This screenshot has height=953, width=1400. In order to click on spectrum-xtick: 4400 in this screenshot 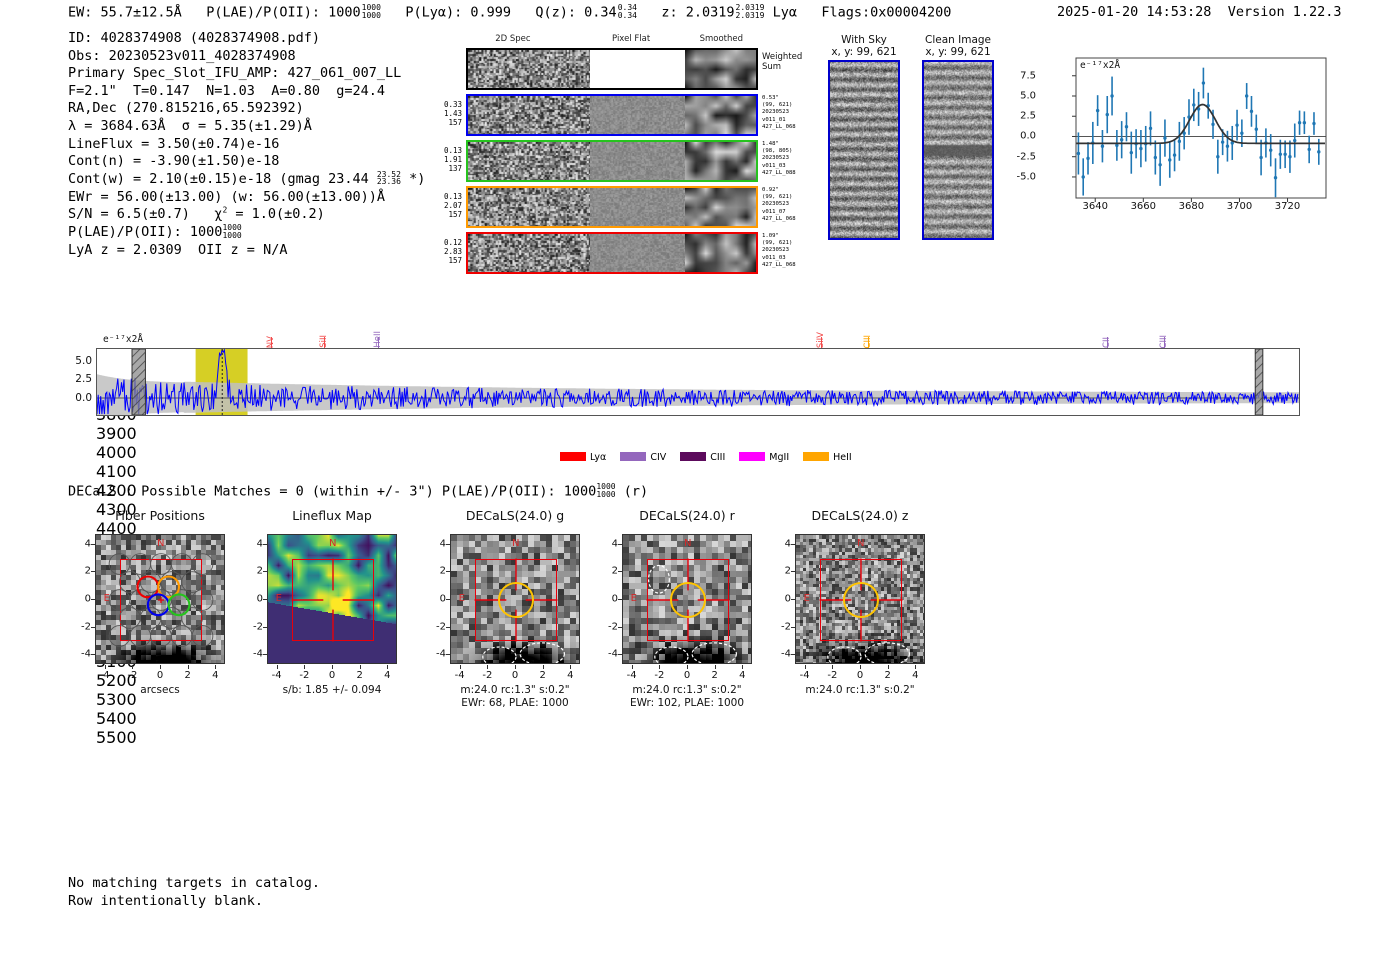, I will do `click(116, 528)`.